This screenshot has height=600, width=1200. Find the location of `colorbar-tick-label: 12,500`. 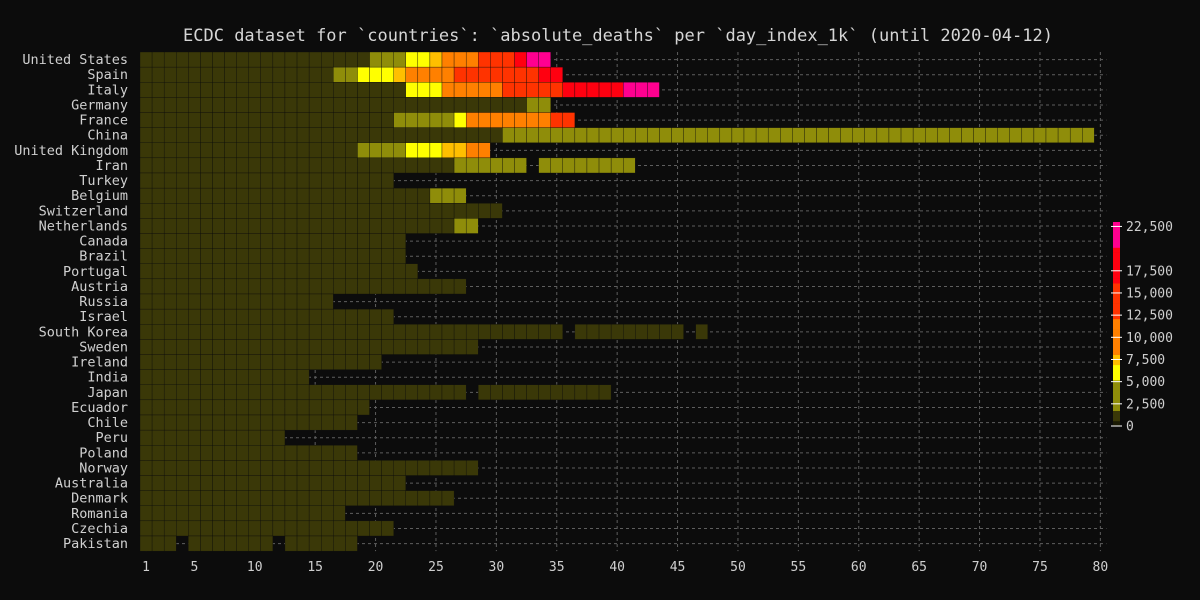

colorbar-tick-label: 12,500 is located at coordinates (1149, 316).